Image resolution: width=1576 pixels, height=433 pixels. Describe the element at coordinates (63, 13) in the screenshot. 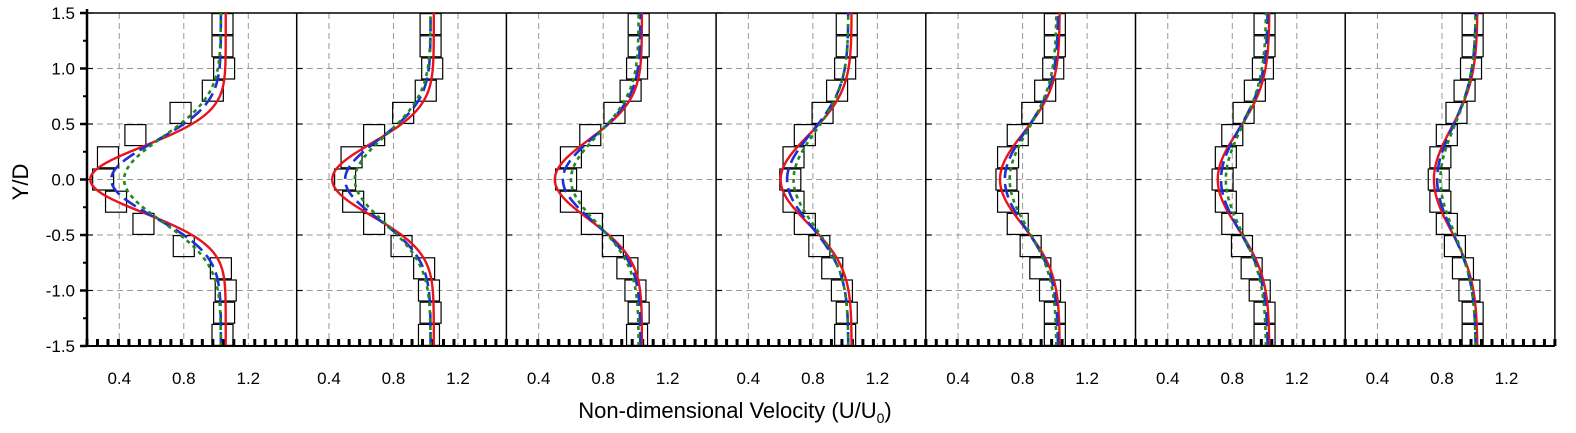

I see `y-tick-label: 1.5` at that location.